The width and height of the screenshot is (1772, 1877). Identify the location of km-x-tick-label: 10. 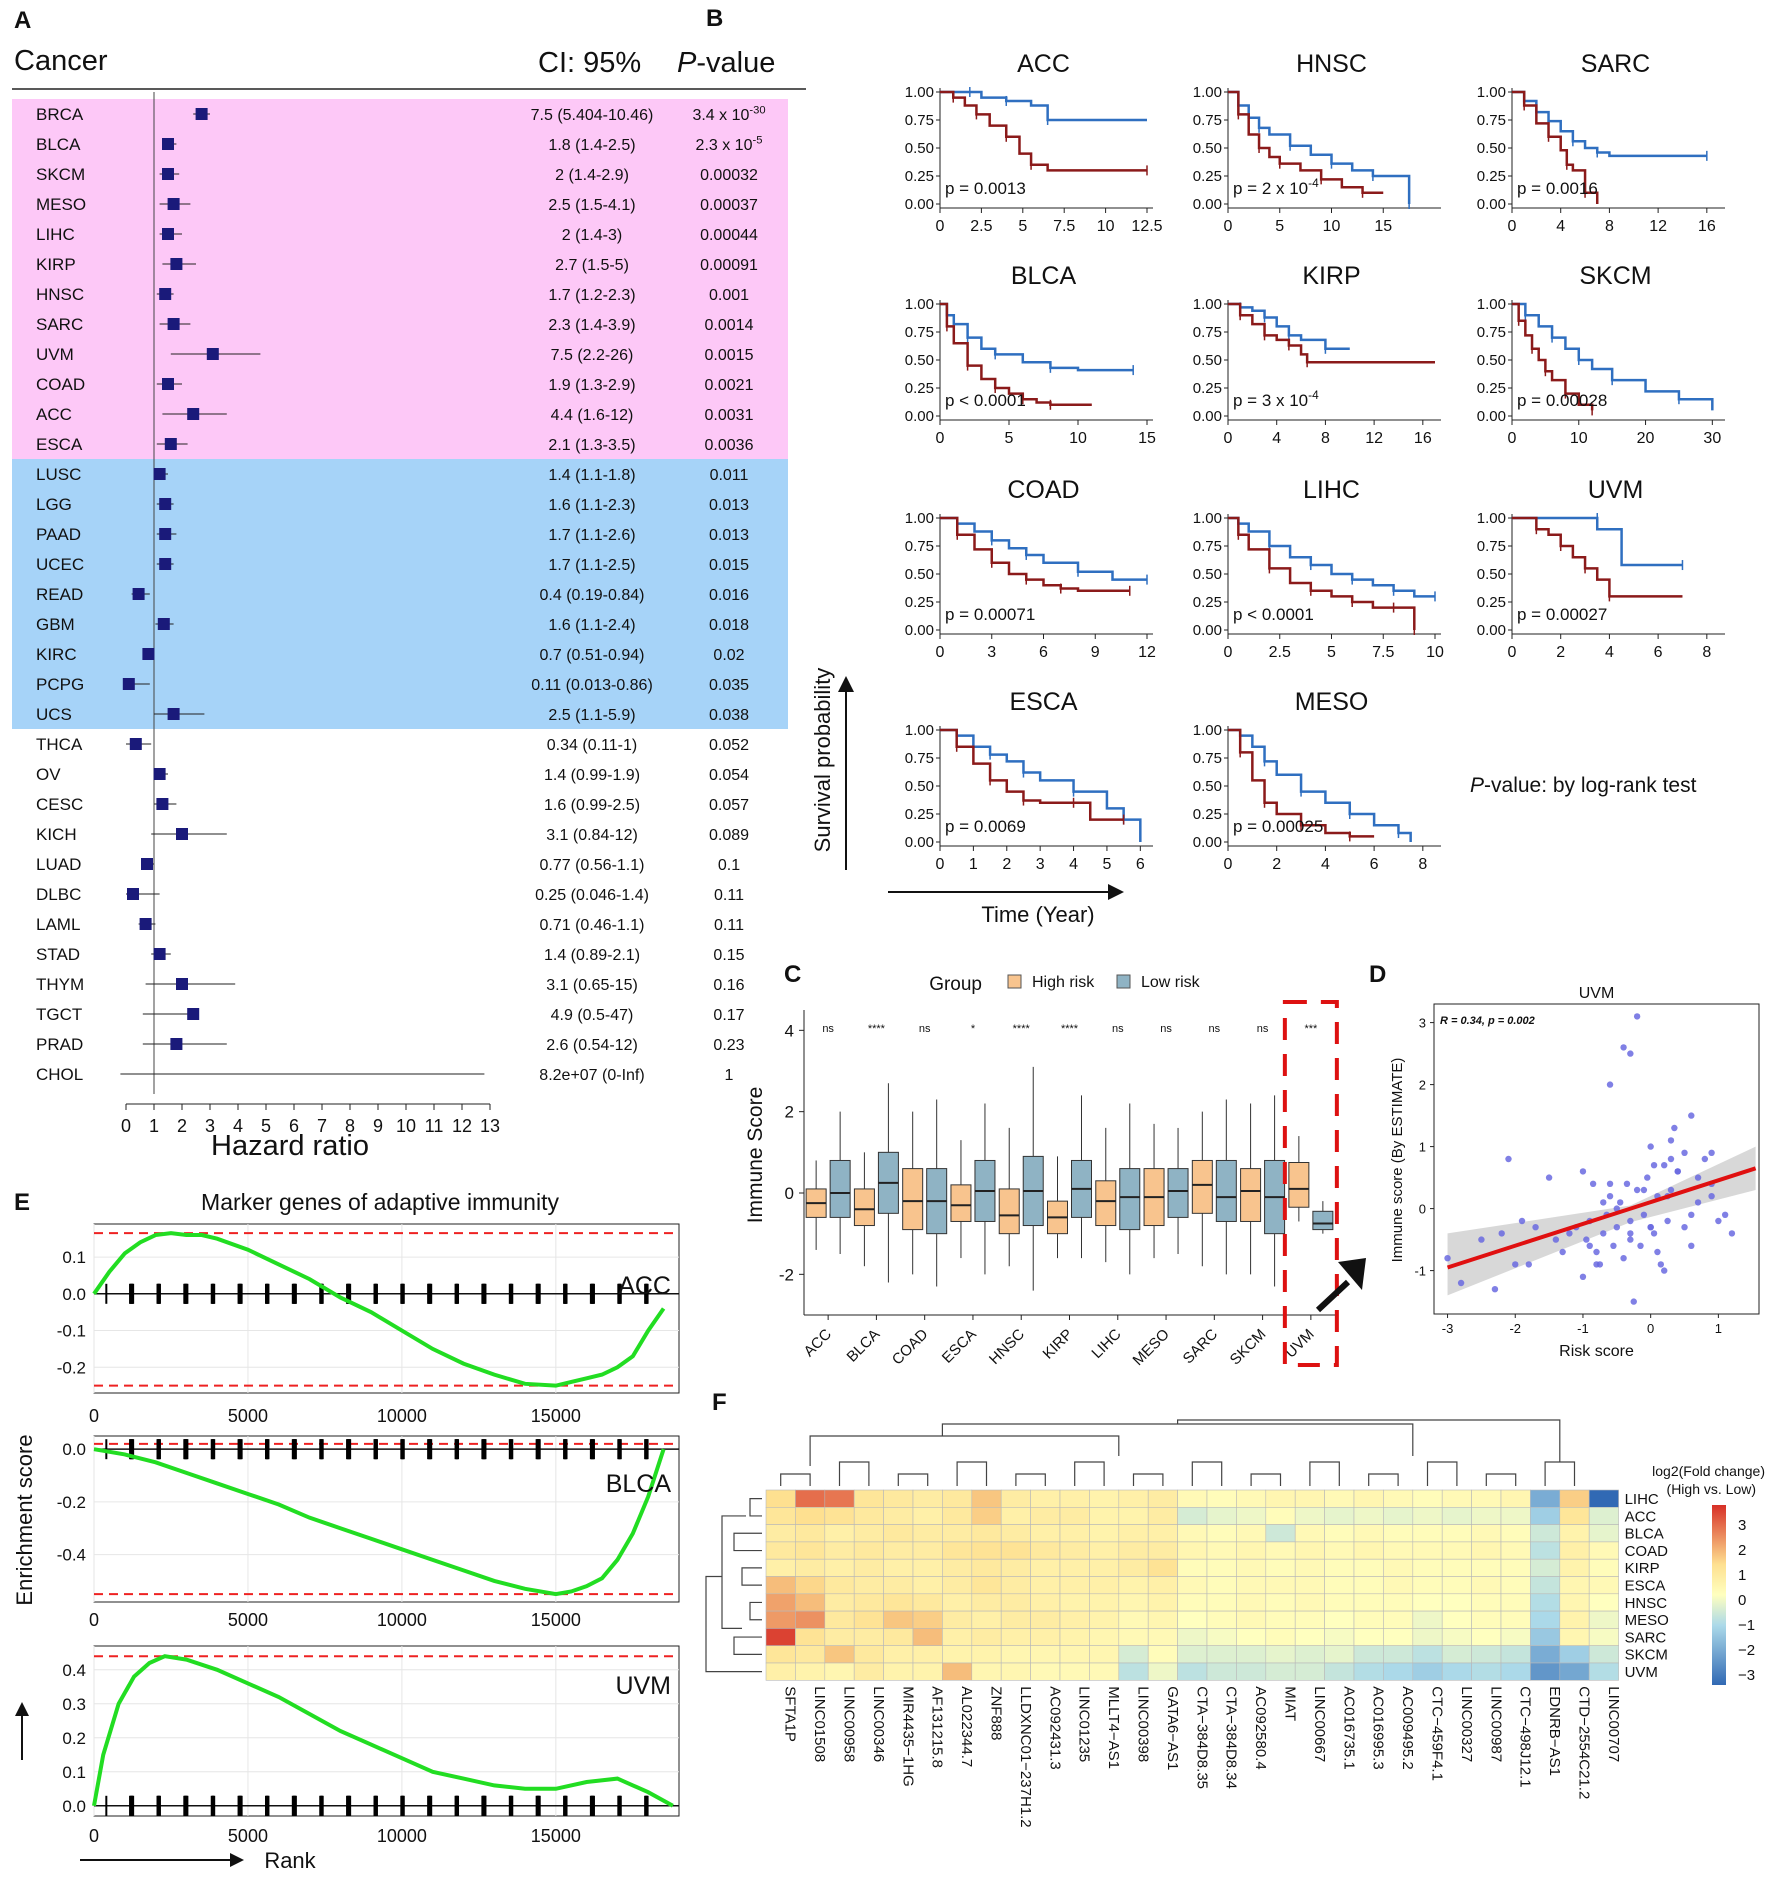
(1332, 226).